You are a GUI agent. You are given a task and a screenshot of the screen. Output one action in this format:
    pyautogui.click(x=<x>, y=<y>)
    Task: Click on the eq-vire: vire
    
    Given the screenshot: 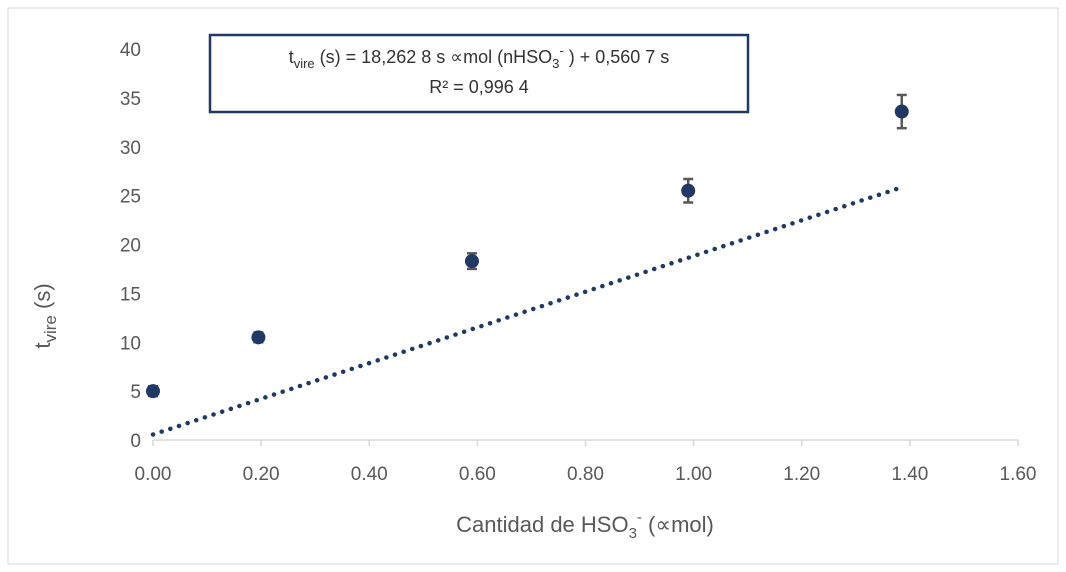 What is the action you would take?
    pyautogui.click(x=304, y=63)
    